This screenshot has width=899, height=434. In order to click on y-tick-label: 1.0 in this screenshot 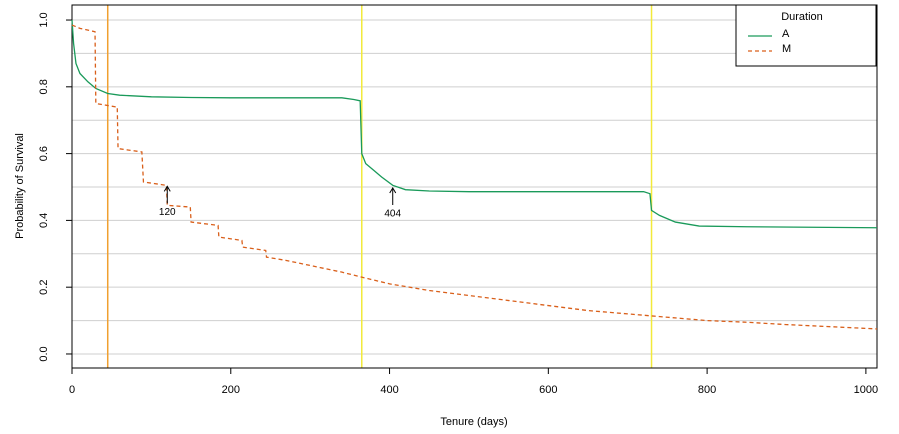, I will do `click(44, 19)`.